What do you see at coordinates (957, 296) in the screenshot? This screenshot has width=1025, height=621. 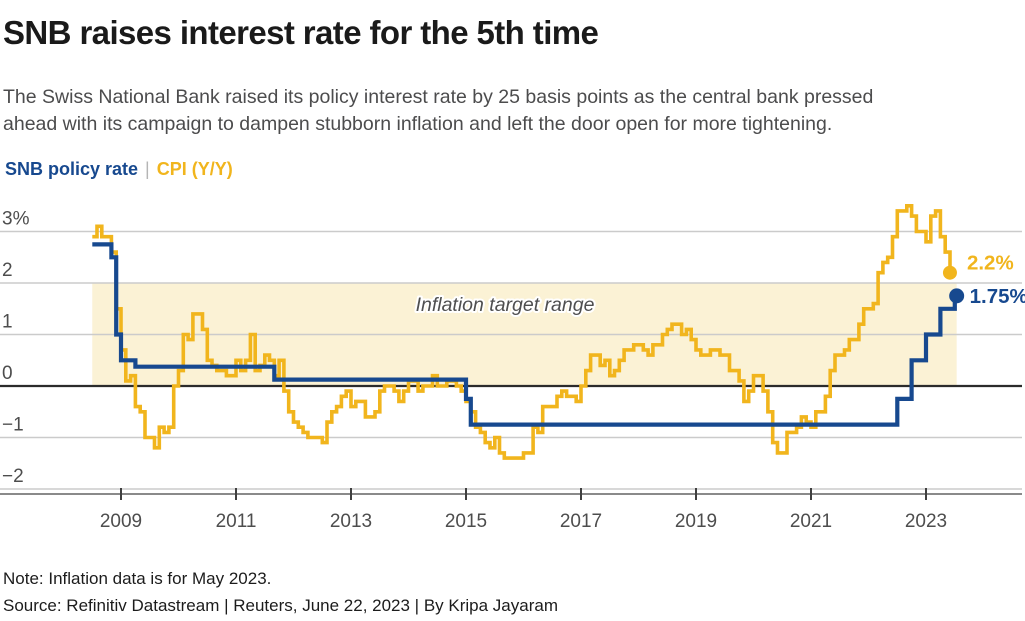 I see `snb-end-dot` at bounding box center [957, 296].